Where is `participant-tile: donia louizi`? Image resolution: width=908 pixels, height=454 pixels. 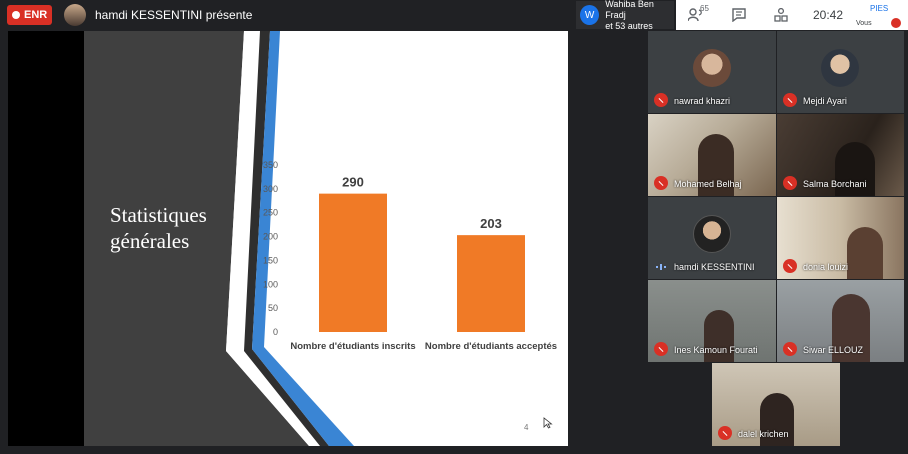
participant-tile: donia louizi is located at coordinates (840, 238).